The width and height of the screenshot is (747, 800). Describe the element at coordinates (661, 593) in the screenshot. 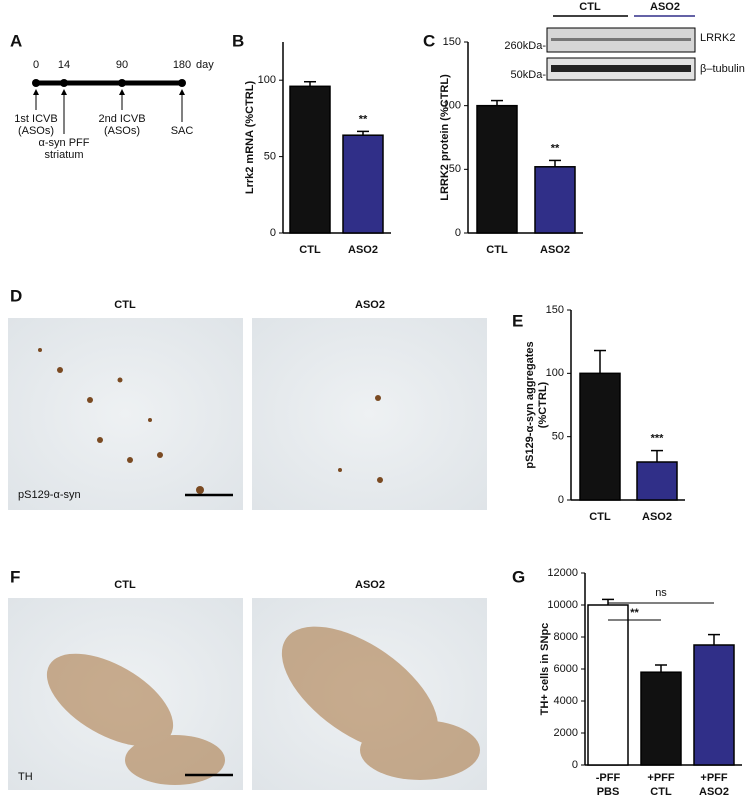

I see `significance: ns` at that location.